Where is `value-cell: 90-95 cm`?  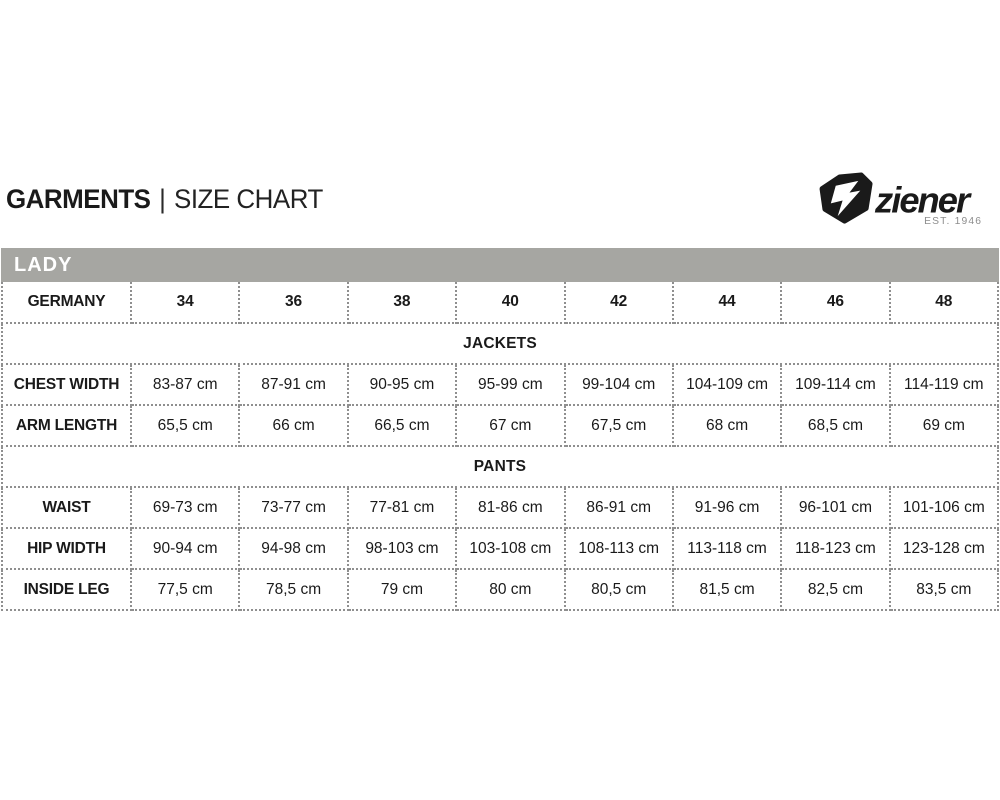
value-cell: 90-95 cm is located at coordinates (402, 384).